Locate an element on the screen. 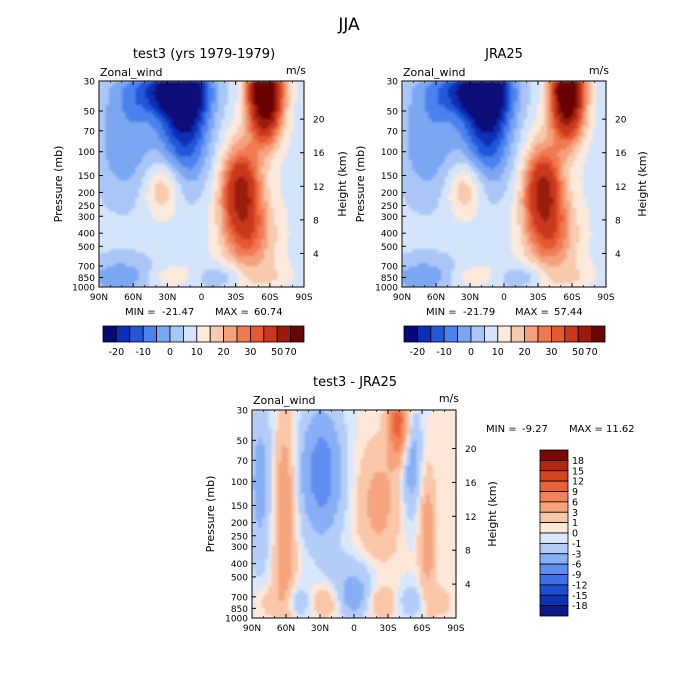 The height and width of the screenshot is (700, 700). y-tick-label: 250 is located at coordinates (86, 207).